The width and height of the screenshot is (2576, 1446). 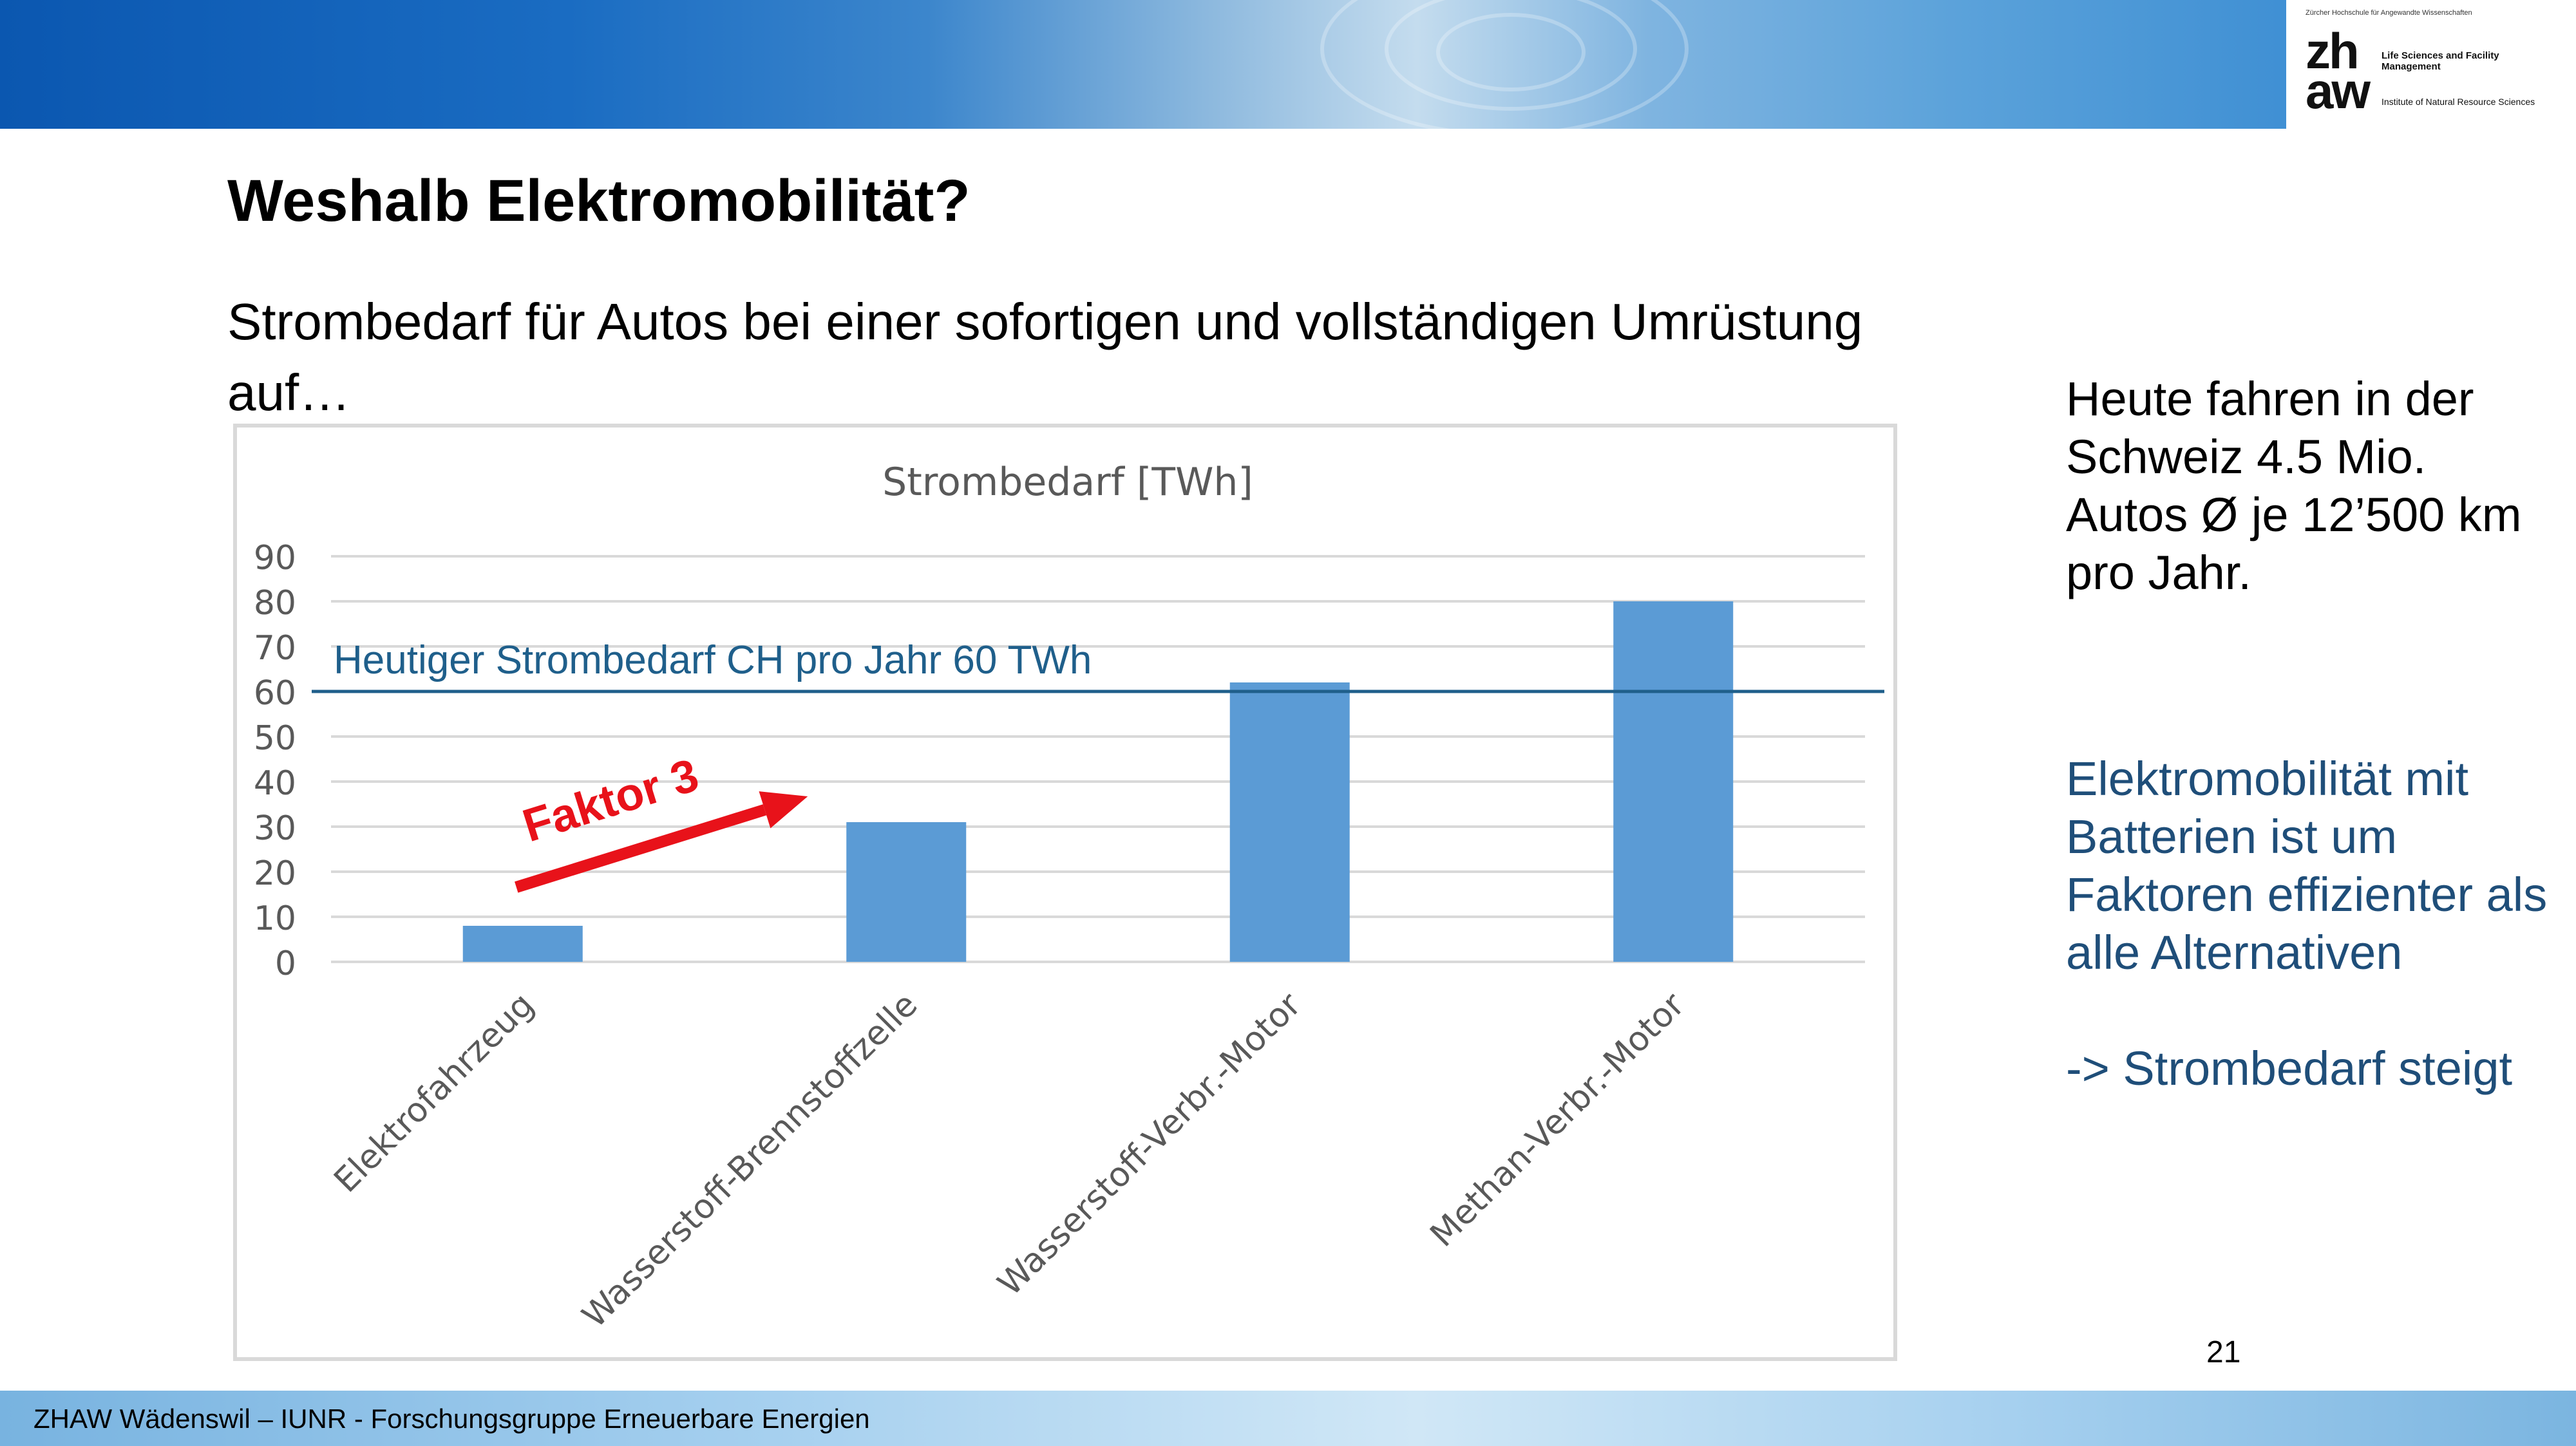 What do you see at coordinates (2440, 61) in the screenshot?
I see `logo-department: Life Sciences and Facility Management` at bounding box center [2440, 61].